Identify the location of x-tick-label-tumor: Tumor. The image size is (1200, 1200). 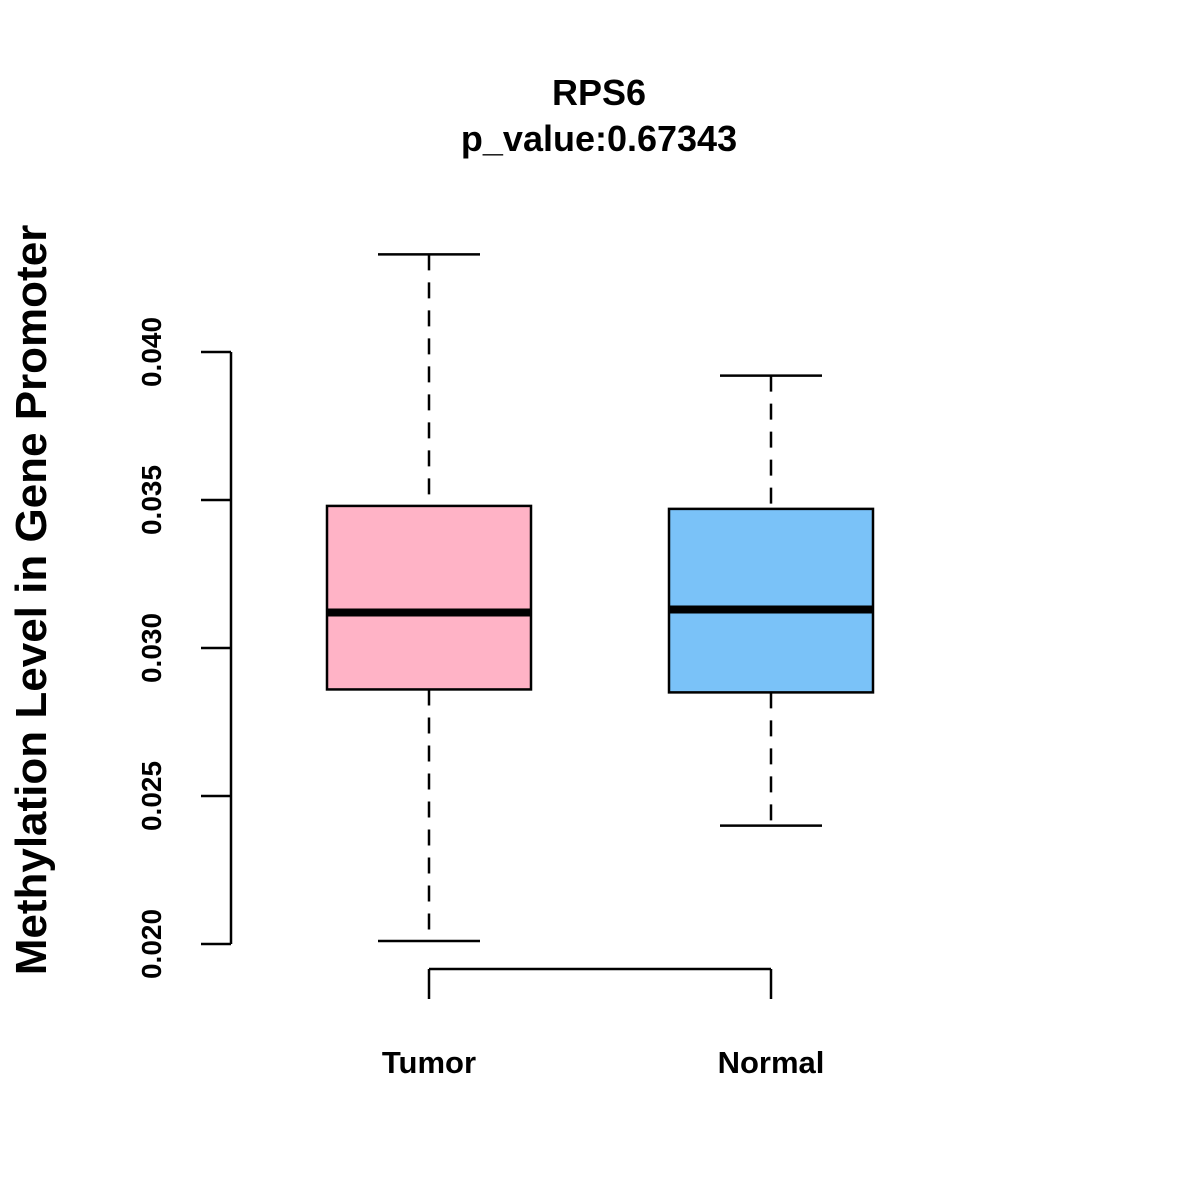
(429, 1062).